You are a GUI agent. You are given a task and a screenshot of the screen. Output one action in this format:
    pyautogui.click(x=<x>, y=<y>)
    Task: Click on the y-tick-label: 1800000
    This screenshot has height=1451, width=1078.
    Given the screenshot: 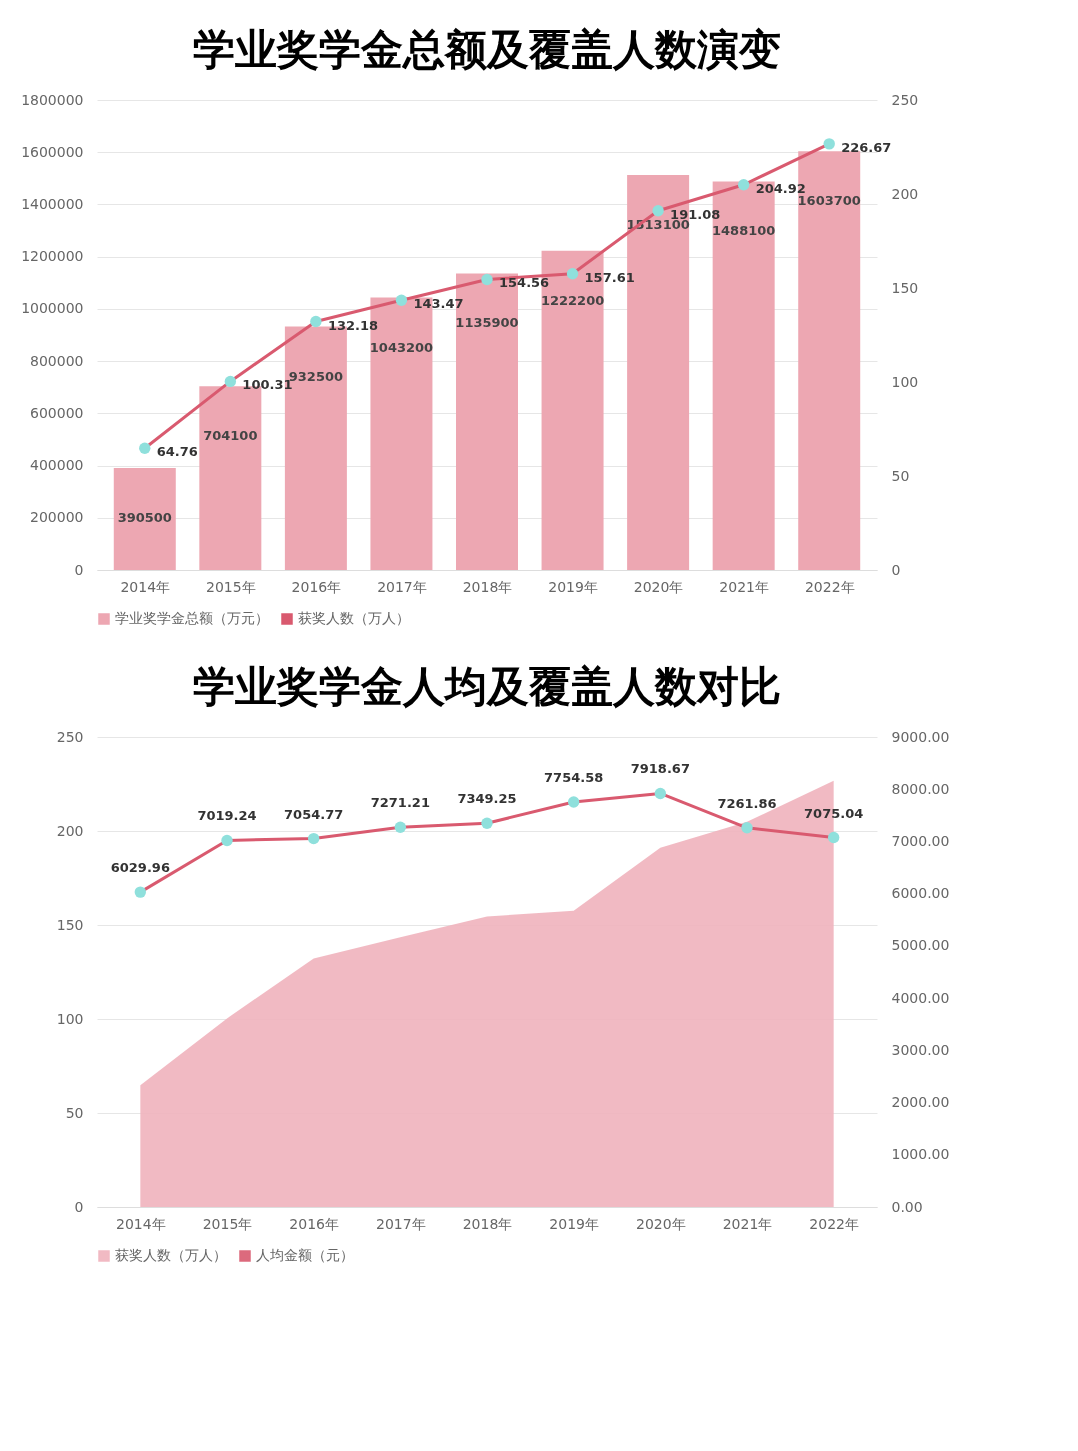 What is the action you would take?
    pyautogui.click(x=52, y=99)
    